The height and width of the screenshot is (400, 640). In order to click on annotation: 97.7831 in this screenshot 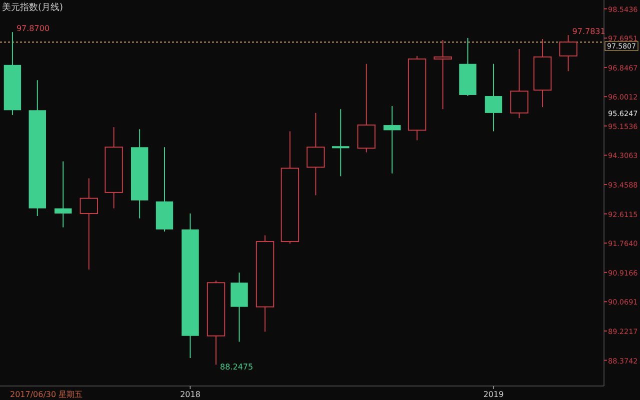, I will do `click(589, 31)`.